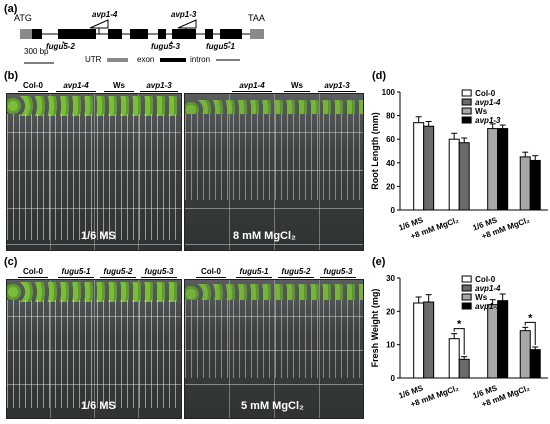 The width and height of the screenshot is (550, 424). I want to click on plate-b1-header-2: avp1-4, so click(76, 86).